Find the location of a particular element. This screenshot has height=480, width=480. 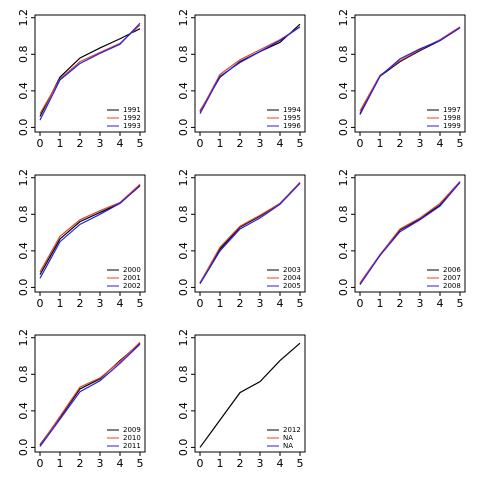

legend-label: 1997 is located at coordinates (452, 110).